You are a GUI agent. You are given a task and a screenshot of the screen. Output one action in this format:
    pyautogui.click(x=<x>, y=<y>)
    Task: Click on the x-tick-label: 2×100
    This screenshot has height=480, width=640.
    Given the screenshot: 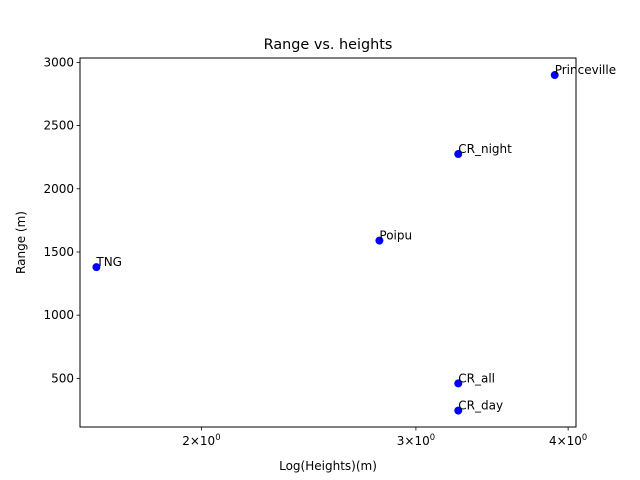 What is the action you would take?
    pyautogui.click(x=201, y=440)
    